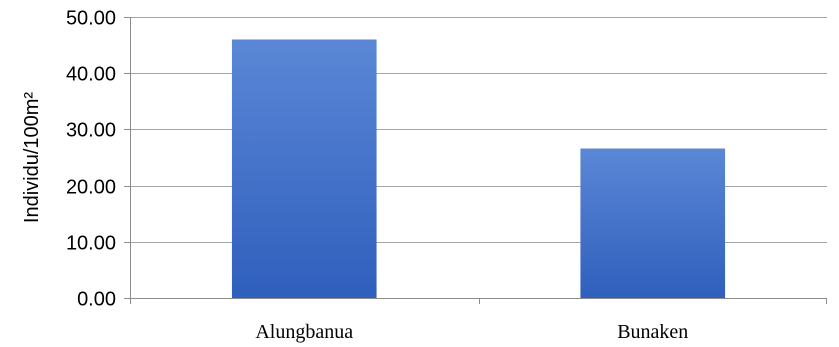 The width and height of the screenshot is (839, 347). Describe the element at coordinates (304, 168) in the screenshot. I see `bar-alungbanua` at that location.